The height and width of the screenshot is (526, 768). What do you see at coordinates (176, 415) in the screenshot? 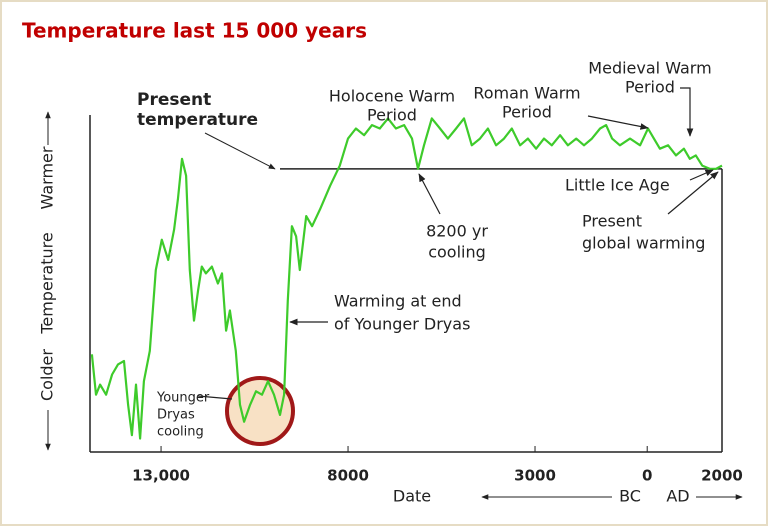
I see `annotation: Dryas` at bounding box center [176, 415].